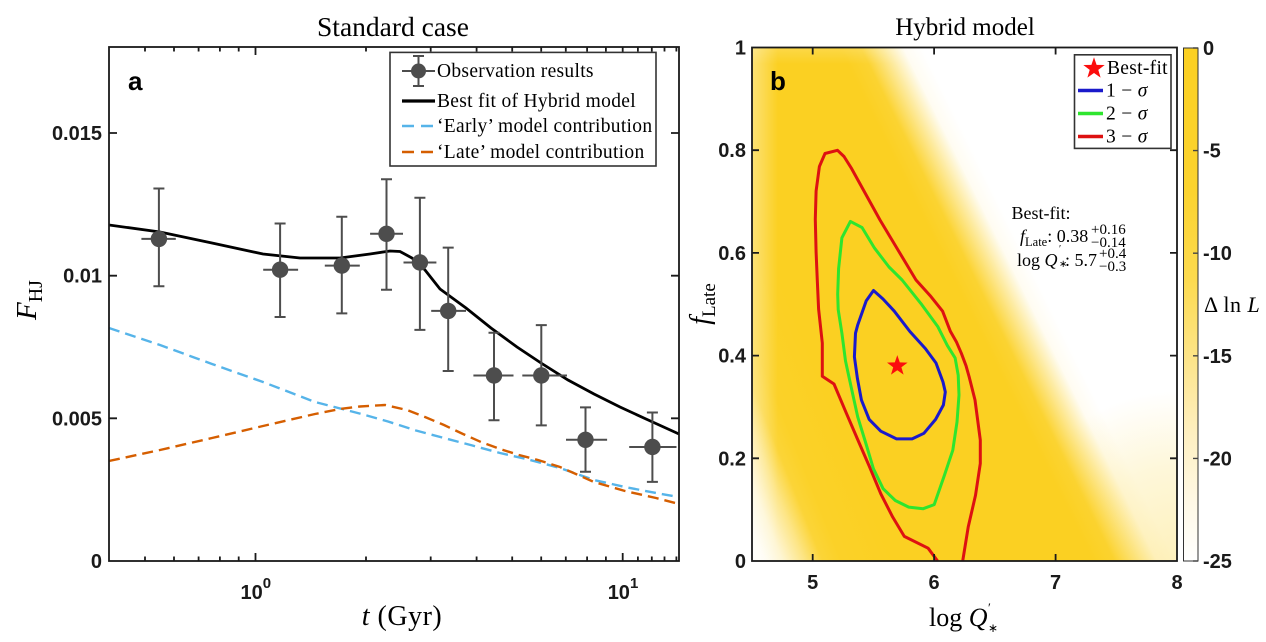 This screenshot has width=1266, height=642. Describe the element at coordinates (135, 81) in the screenshot. I see `svg-text: a` at that location.